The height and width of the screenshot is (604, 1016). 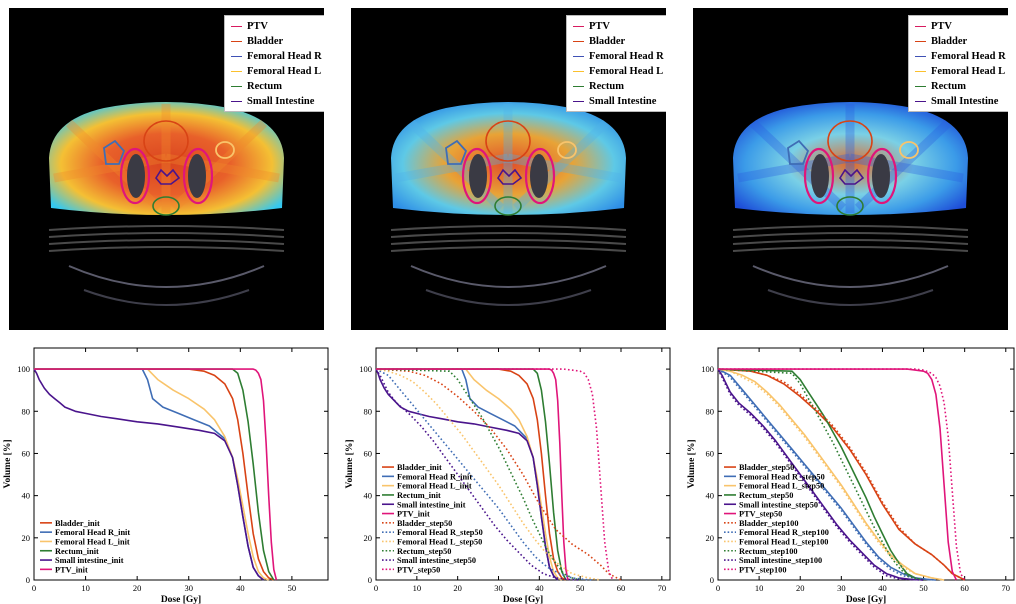 What do you see at coordinates (768, 523) in the screenshot?
I see `legend-label: Bladder_step100` at bounding box center [768, 523].